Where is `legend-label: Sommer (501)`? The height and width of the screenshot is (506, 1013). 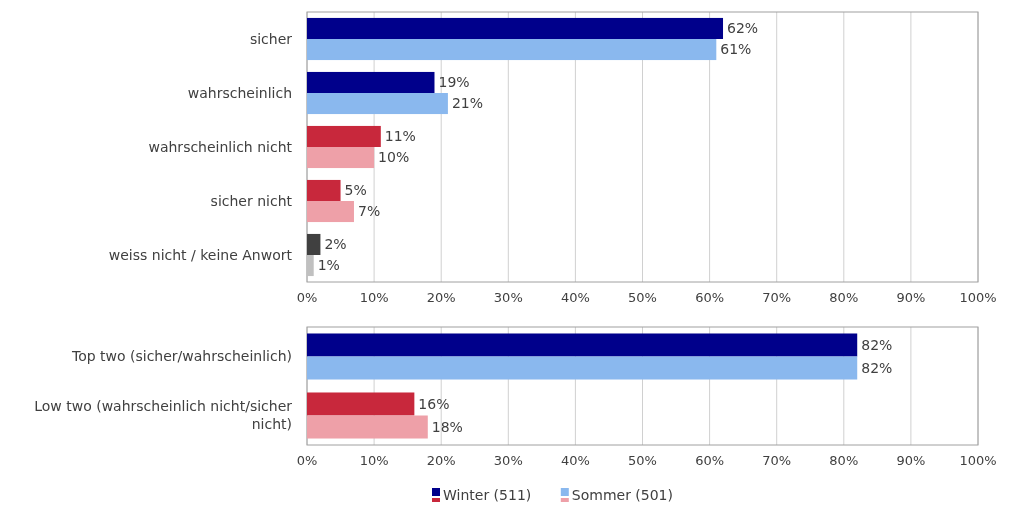
legend-label: Sommer (501) is located at coordinates (622, 494).